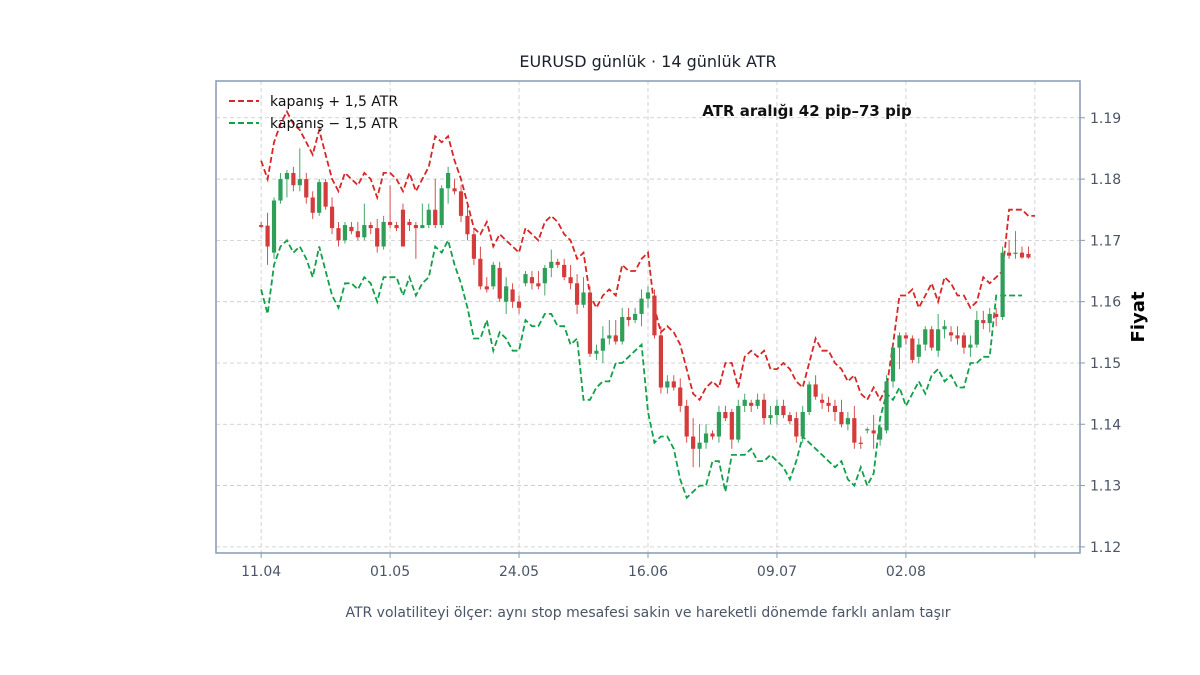 The width and height of the screenshot is (1200, 675). What do you see at coordinates (1105, 548) in the screenshot?
I see `y-tick-label: 1.12` at bounding box center [1105, 548].